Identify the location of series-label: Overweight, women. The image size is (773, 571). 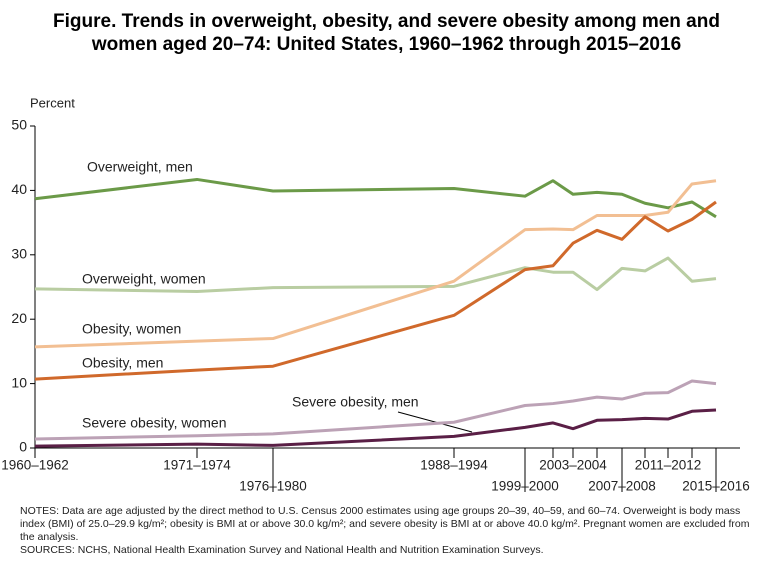
(144, 279).